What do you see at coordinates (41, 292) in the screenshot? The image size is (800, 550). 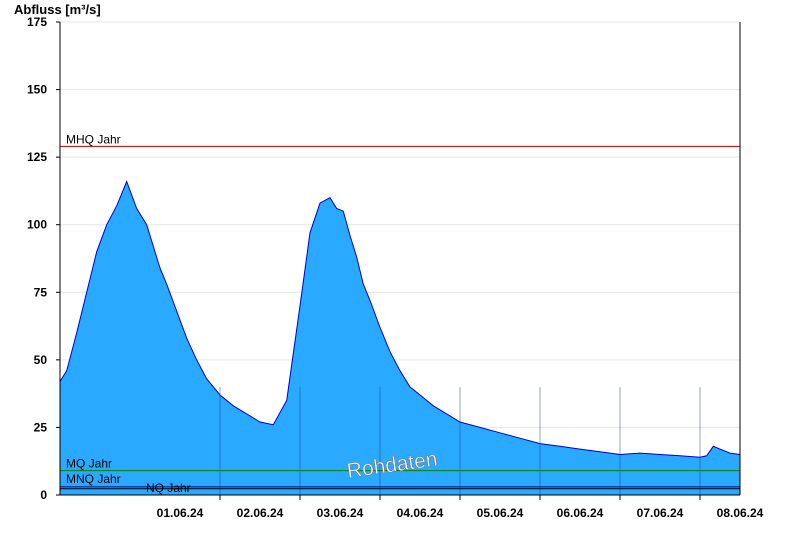 I see `y-tick-label: 75` at bounding box center [41, 292].